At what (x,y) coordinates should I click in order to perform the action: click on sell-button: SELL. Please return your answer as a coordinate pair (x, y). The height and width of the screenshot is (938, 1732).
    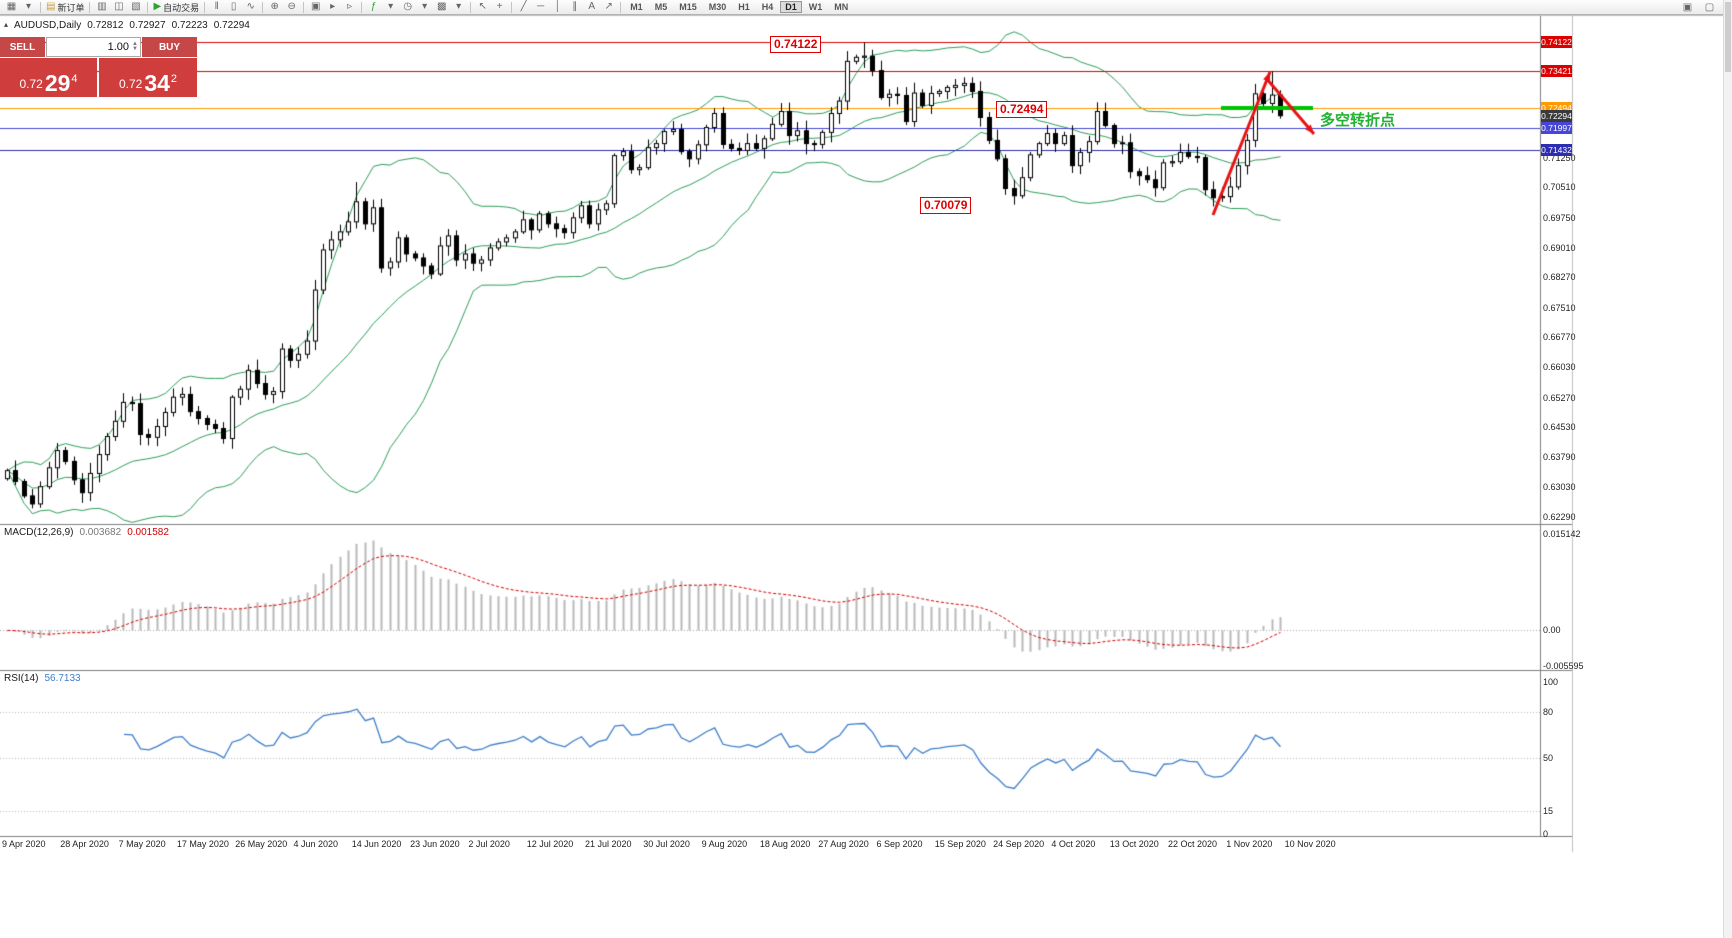
    Looking at the image, I should click on (22, 47).